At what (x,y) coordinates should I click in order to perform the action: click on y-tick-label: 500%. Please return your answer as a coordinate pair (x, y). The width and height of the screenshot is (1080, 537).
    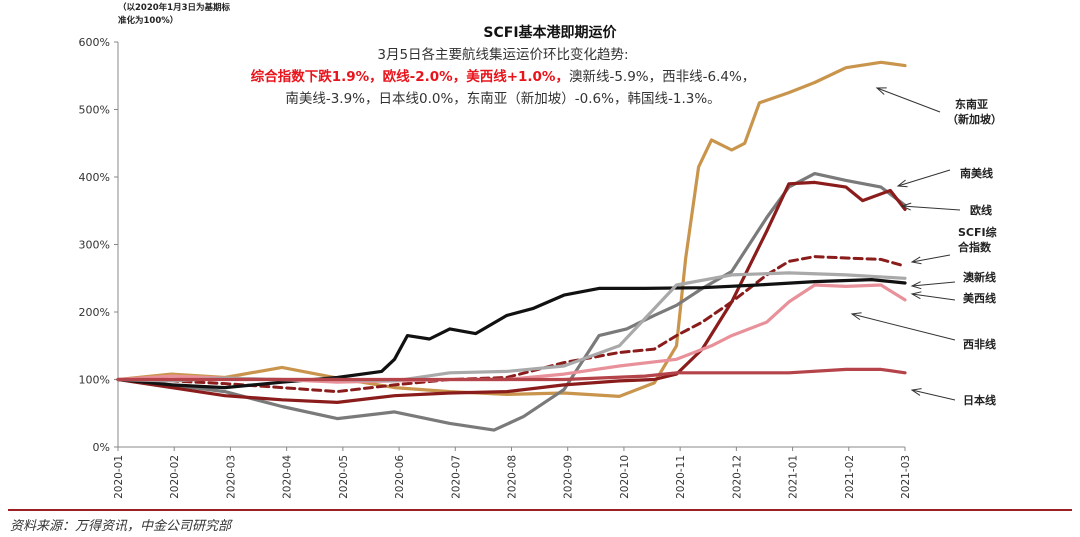
    Looking at the image, I should click on (94, 110).